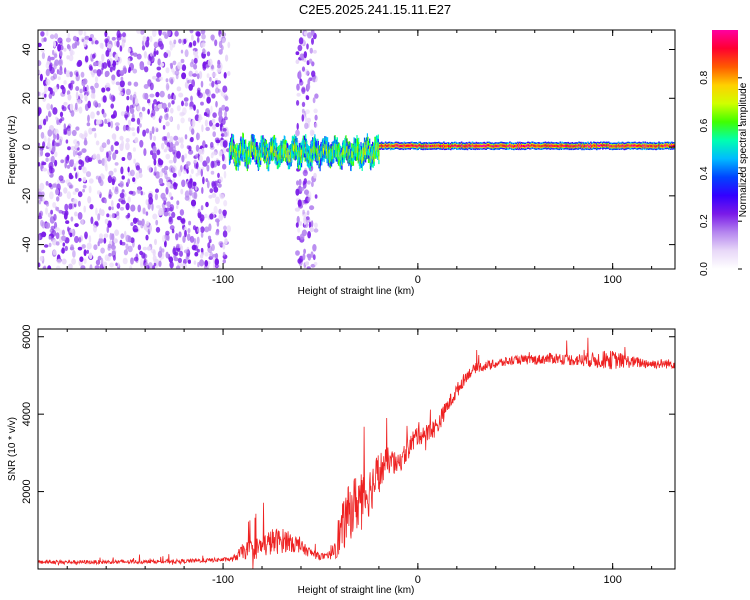 The width and height of the screenshot is (750, 600). What do you see at coordinates (12, 150) in the screenshot?
I see `spectrogram-ylabel: Frequency (Hz)` at bounding box center [12, 150].